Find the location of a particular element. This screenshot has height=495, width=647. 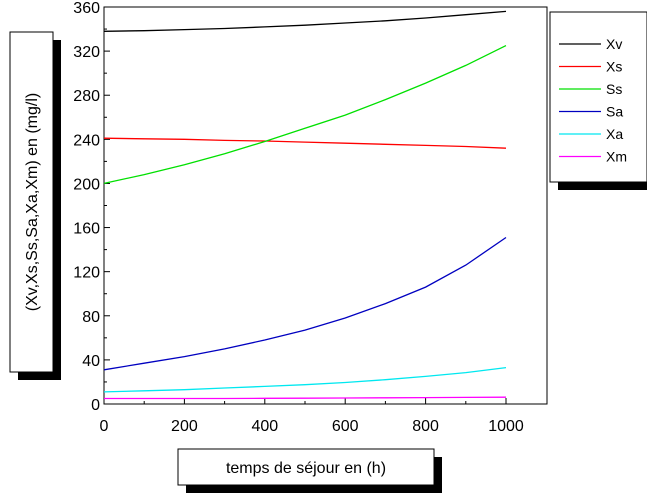

xlabel-box is located at coordinates (306, 467).